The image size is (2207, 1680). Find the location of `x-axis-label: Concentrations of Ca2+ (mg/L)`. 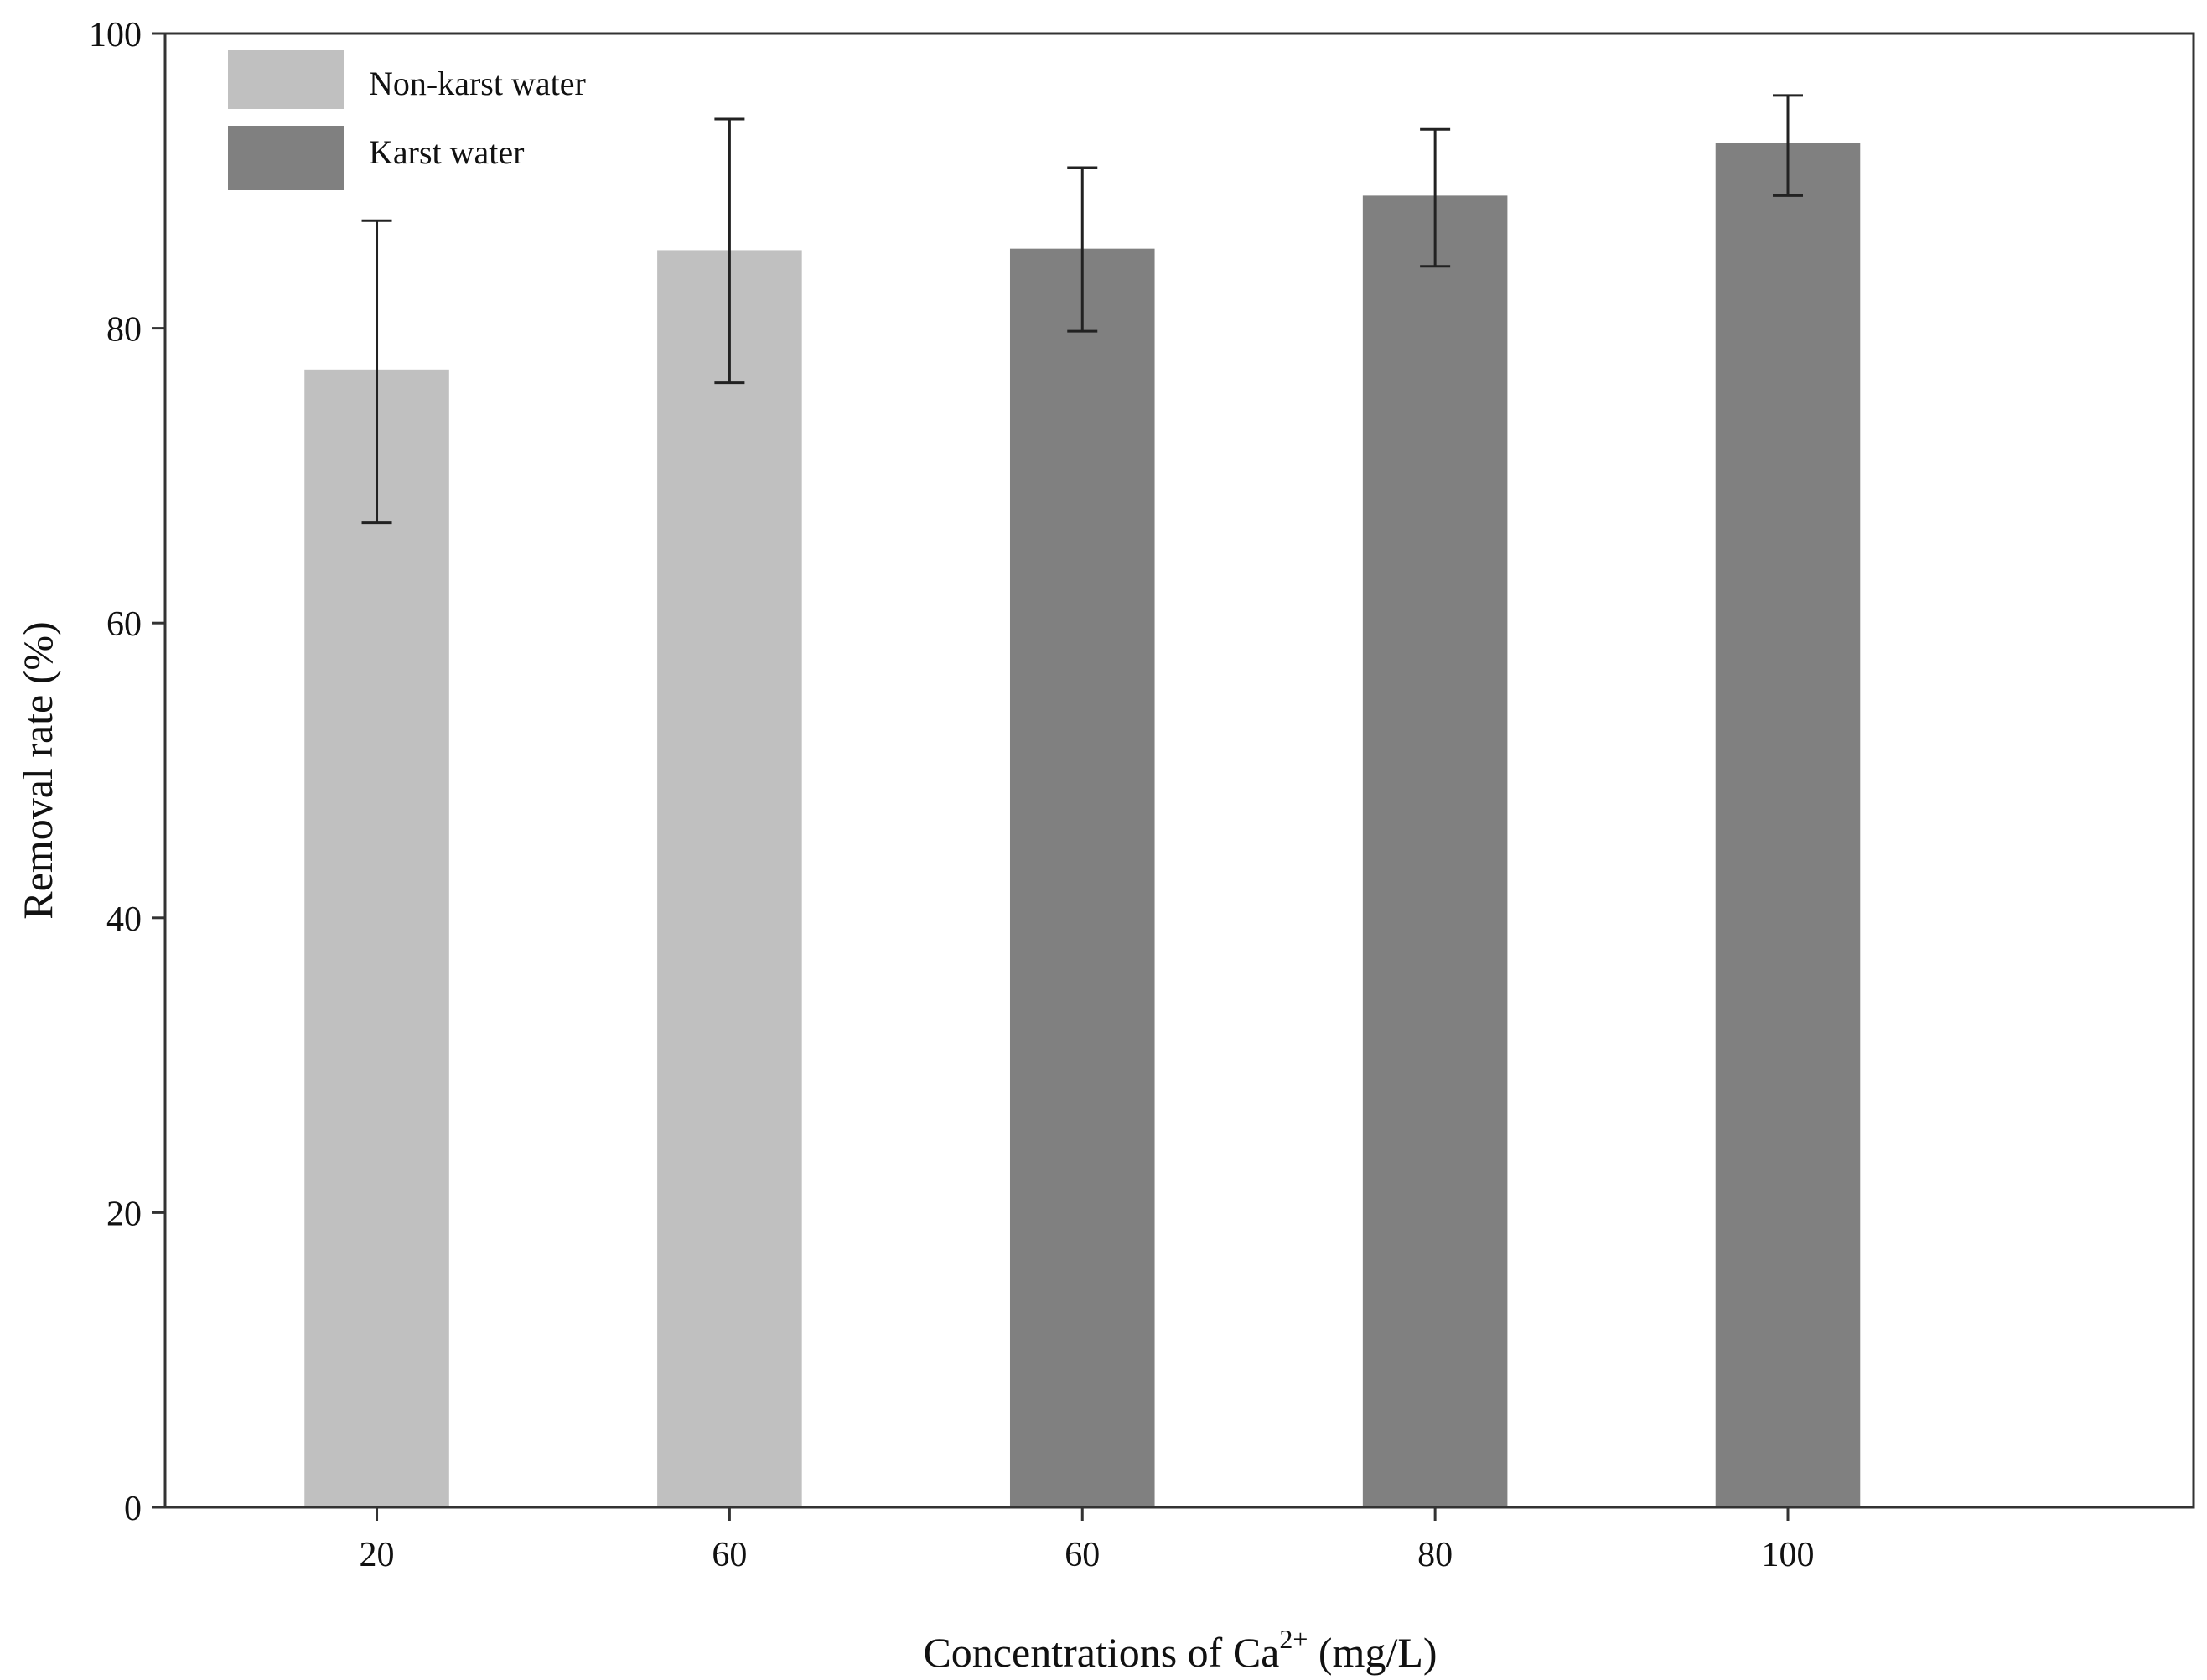

x-axis-label: Concentrations of Ca2+ (mg/L) is located at coordinates (1180, 1650).